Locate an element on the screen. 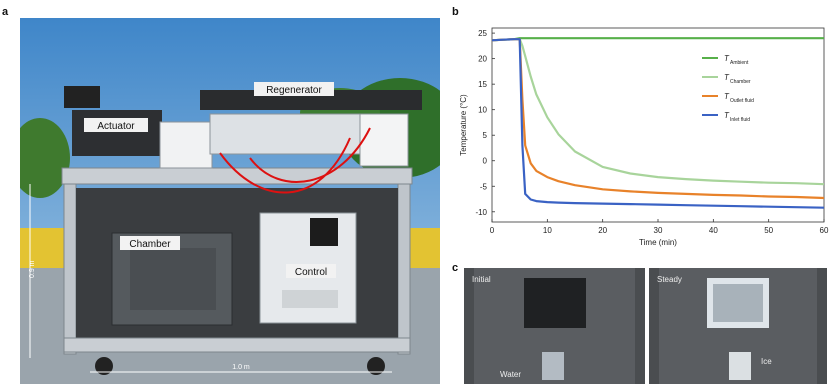 This screenshot has height=387, width=832. water-label: Water is located at coordinates (510, 374).